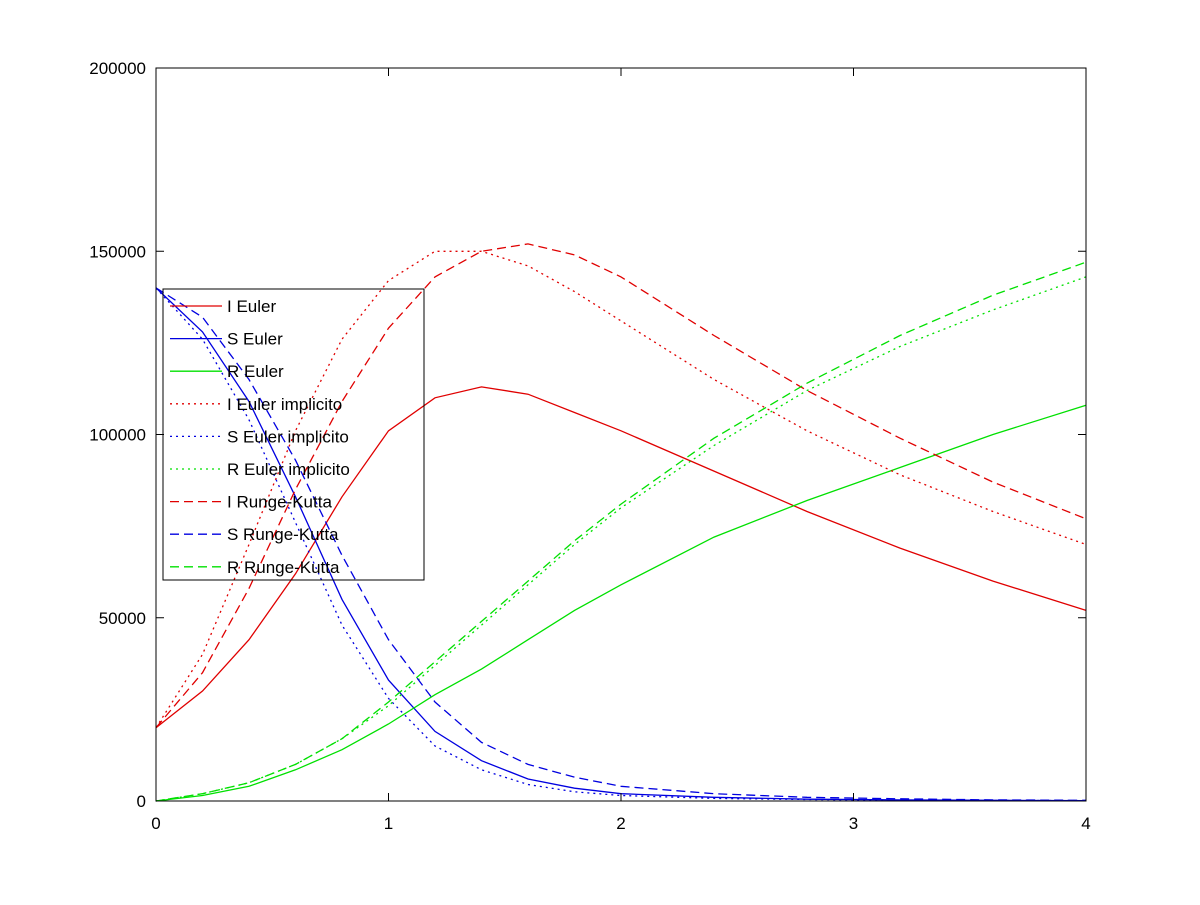  I want to click on legend-box, so click(293, 434).